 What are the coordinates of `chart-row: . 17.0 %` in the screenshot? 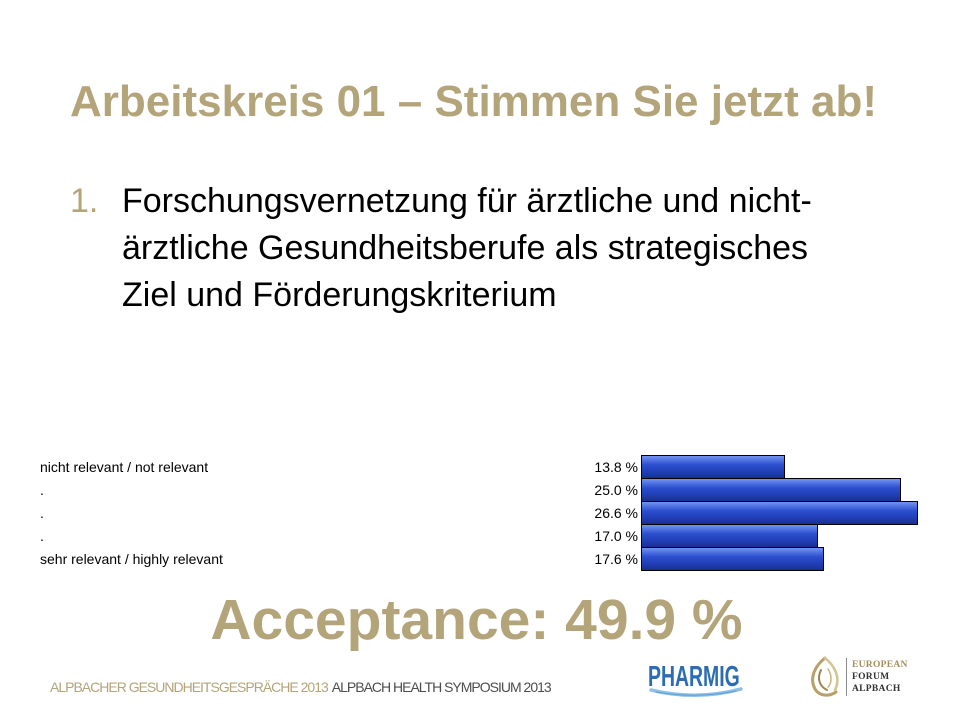 It's located at (480, 536).